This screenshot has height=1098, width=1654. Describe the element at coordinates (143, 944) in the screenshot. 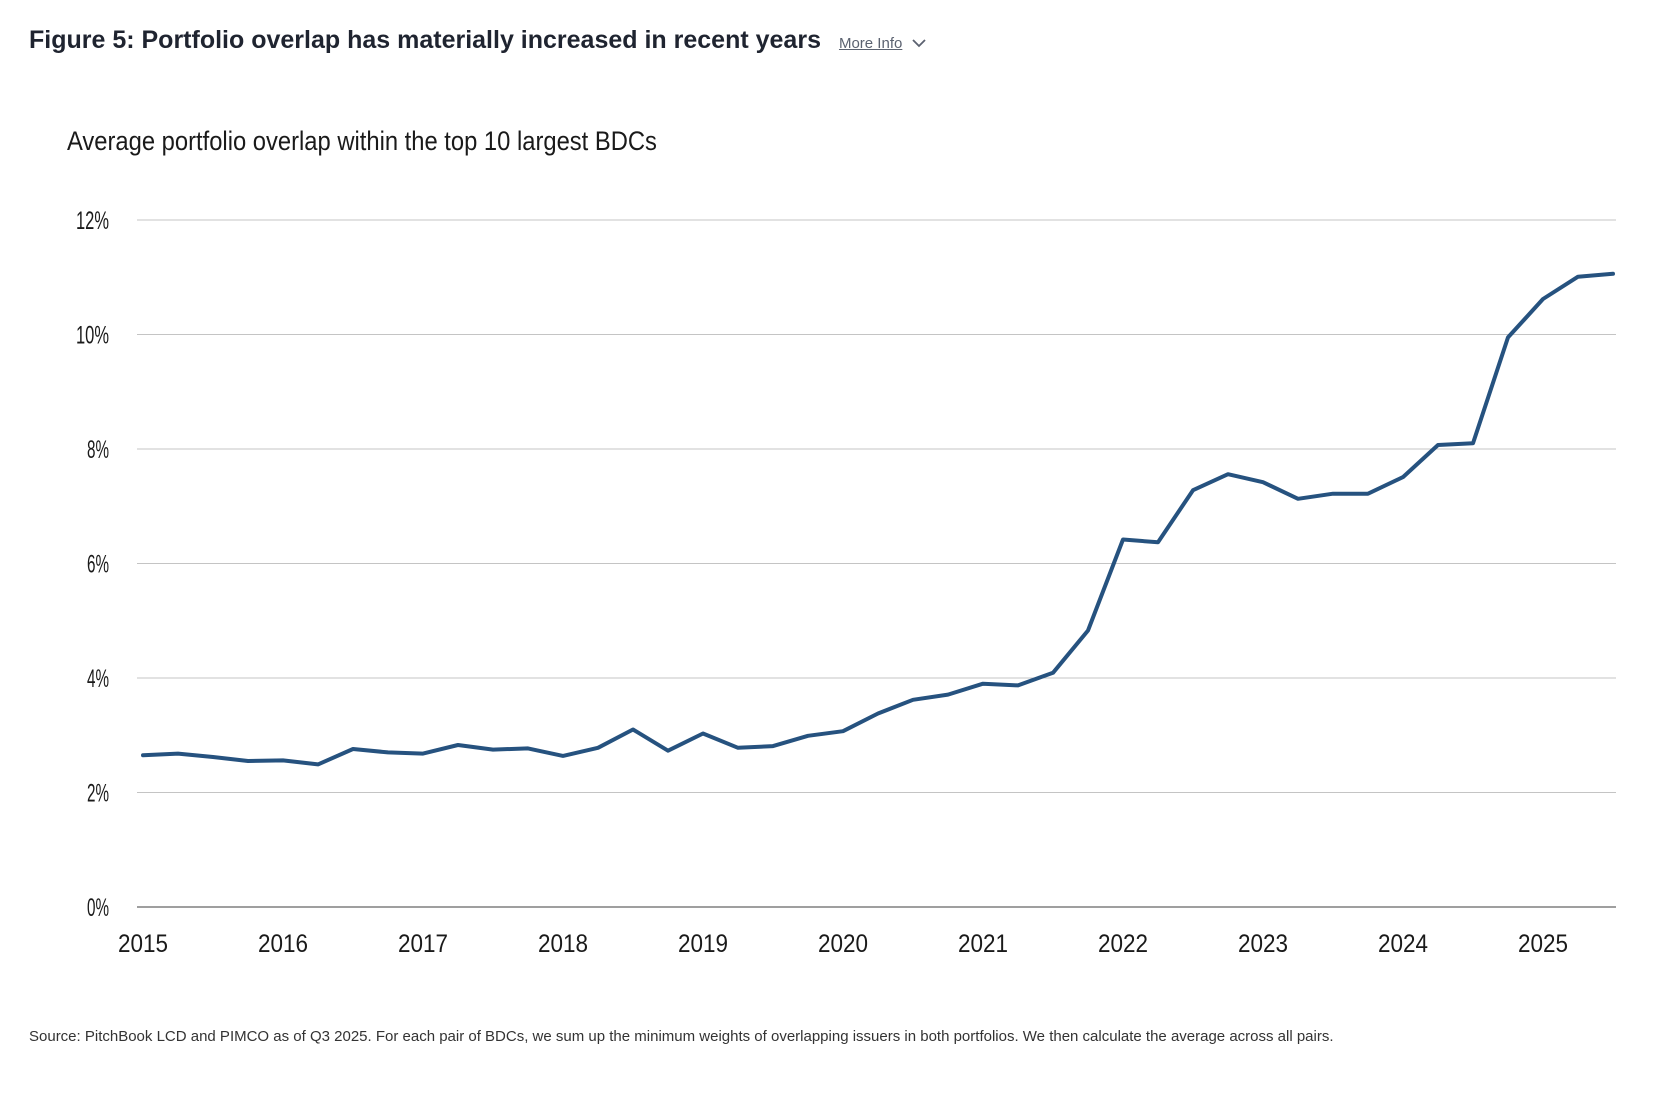

I see `x-tick-label: 2015` at that location.